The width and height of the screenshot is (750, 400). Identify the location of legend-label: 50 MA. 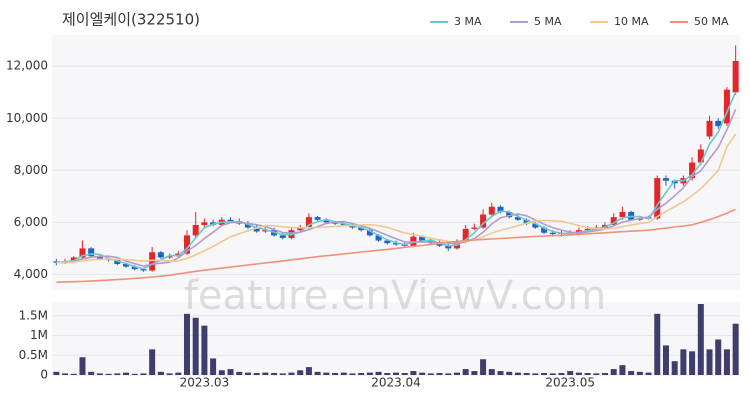
(711, 21).